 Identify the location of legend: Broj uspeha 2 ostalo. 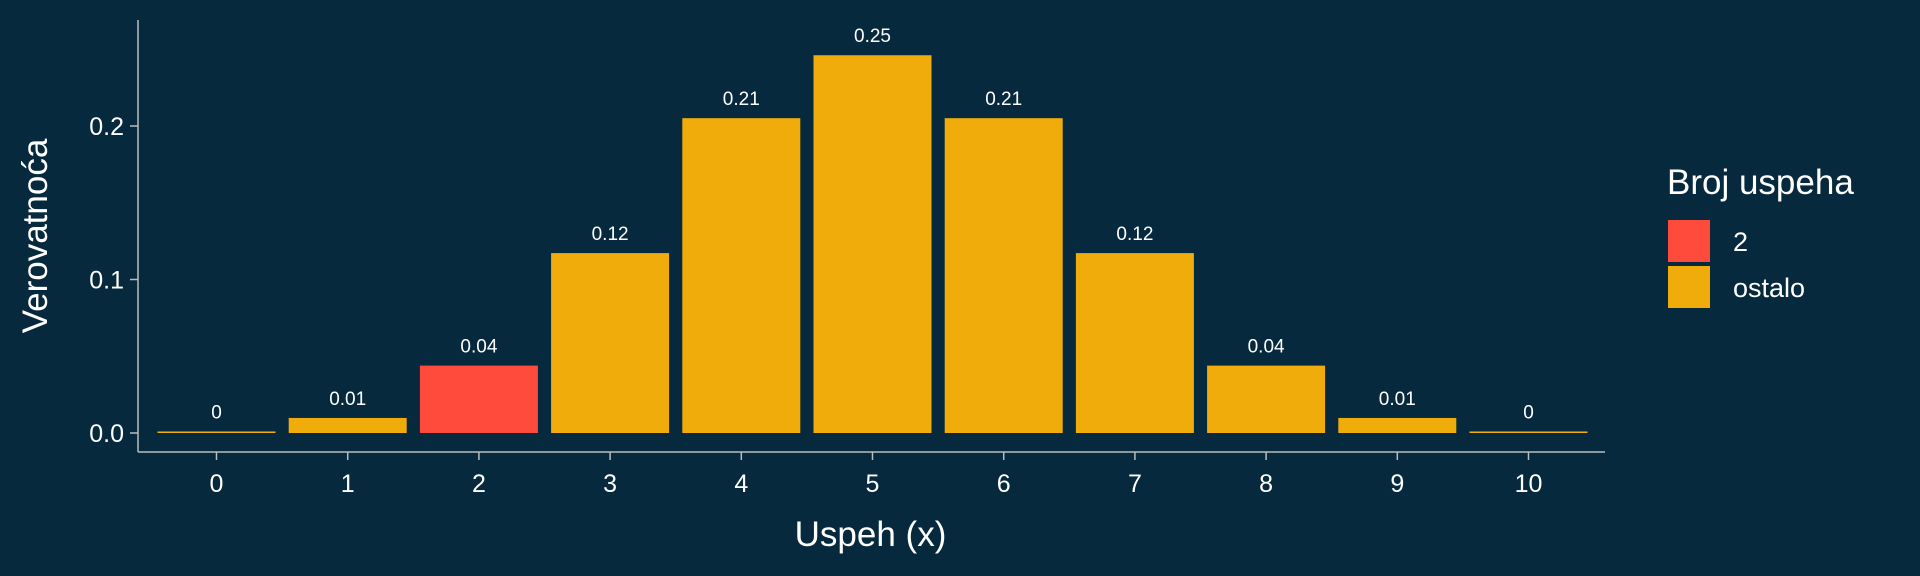
(1760, 235).